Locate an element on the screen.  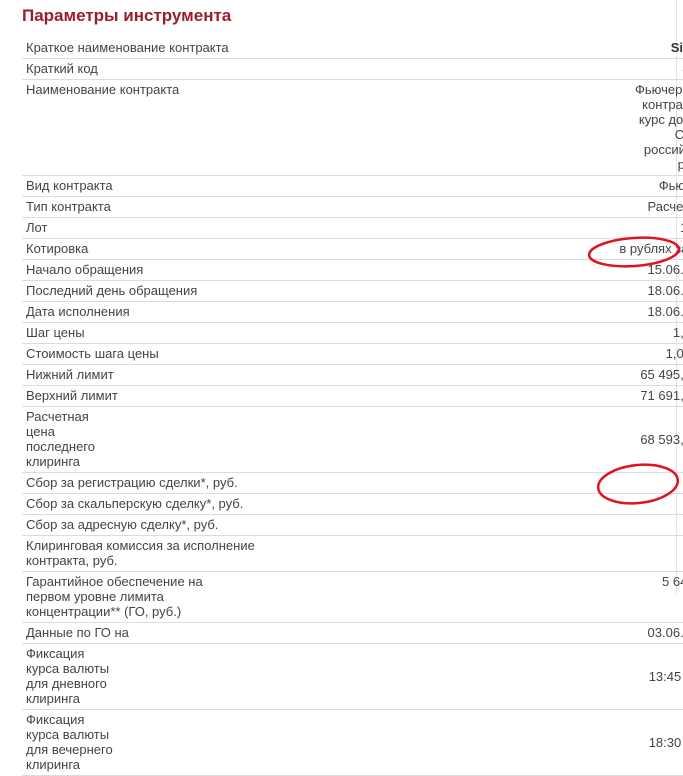
parameter-label: Лот is located at coordinates (158, 228).